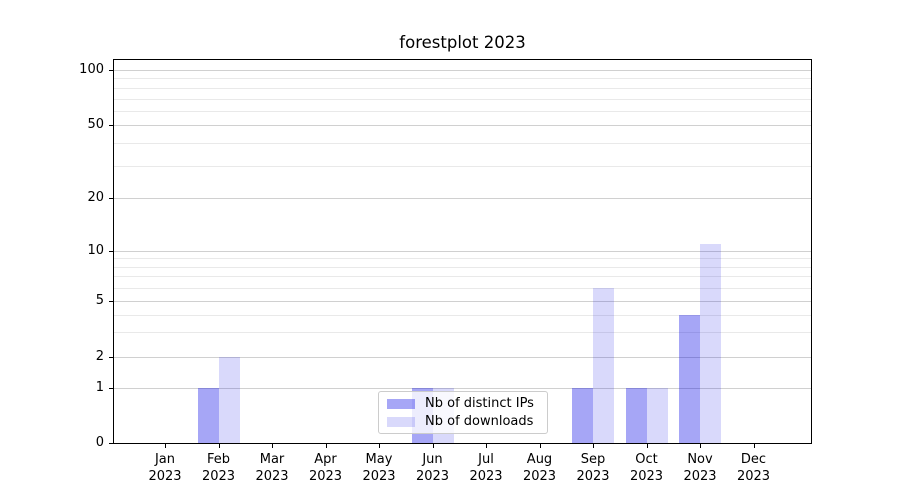  I want to click on x-axis-tick-label: Oct 2023, so click(646, 468).